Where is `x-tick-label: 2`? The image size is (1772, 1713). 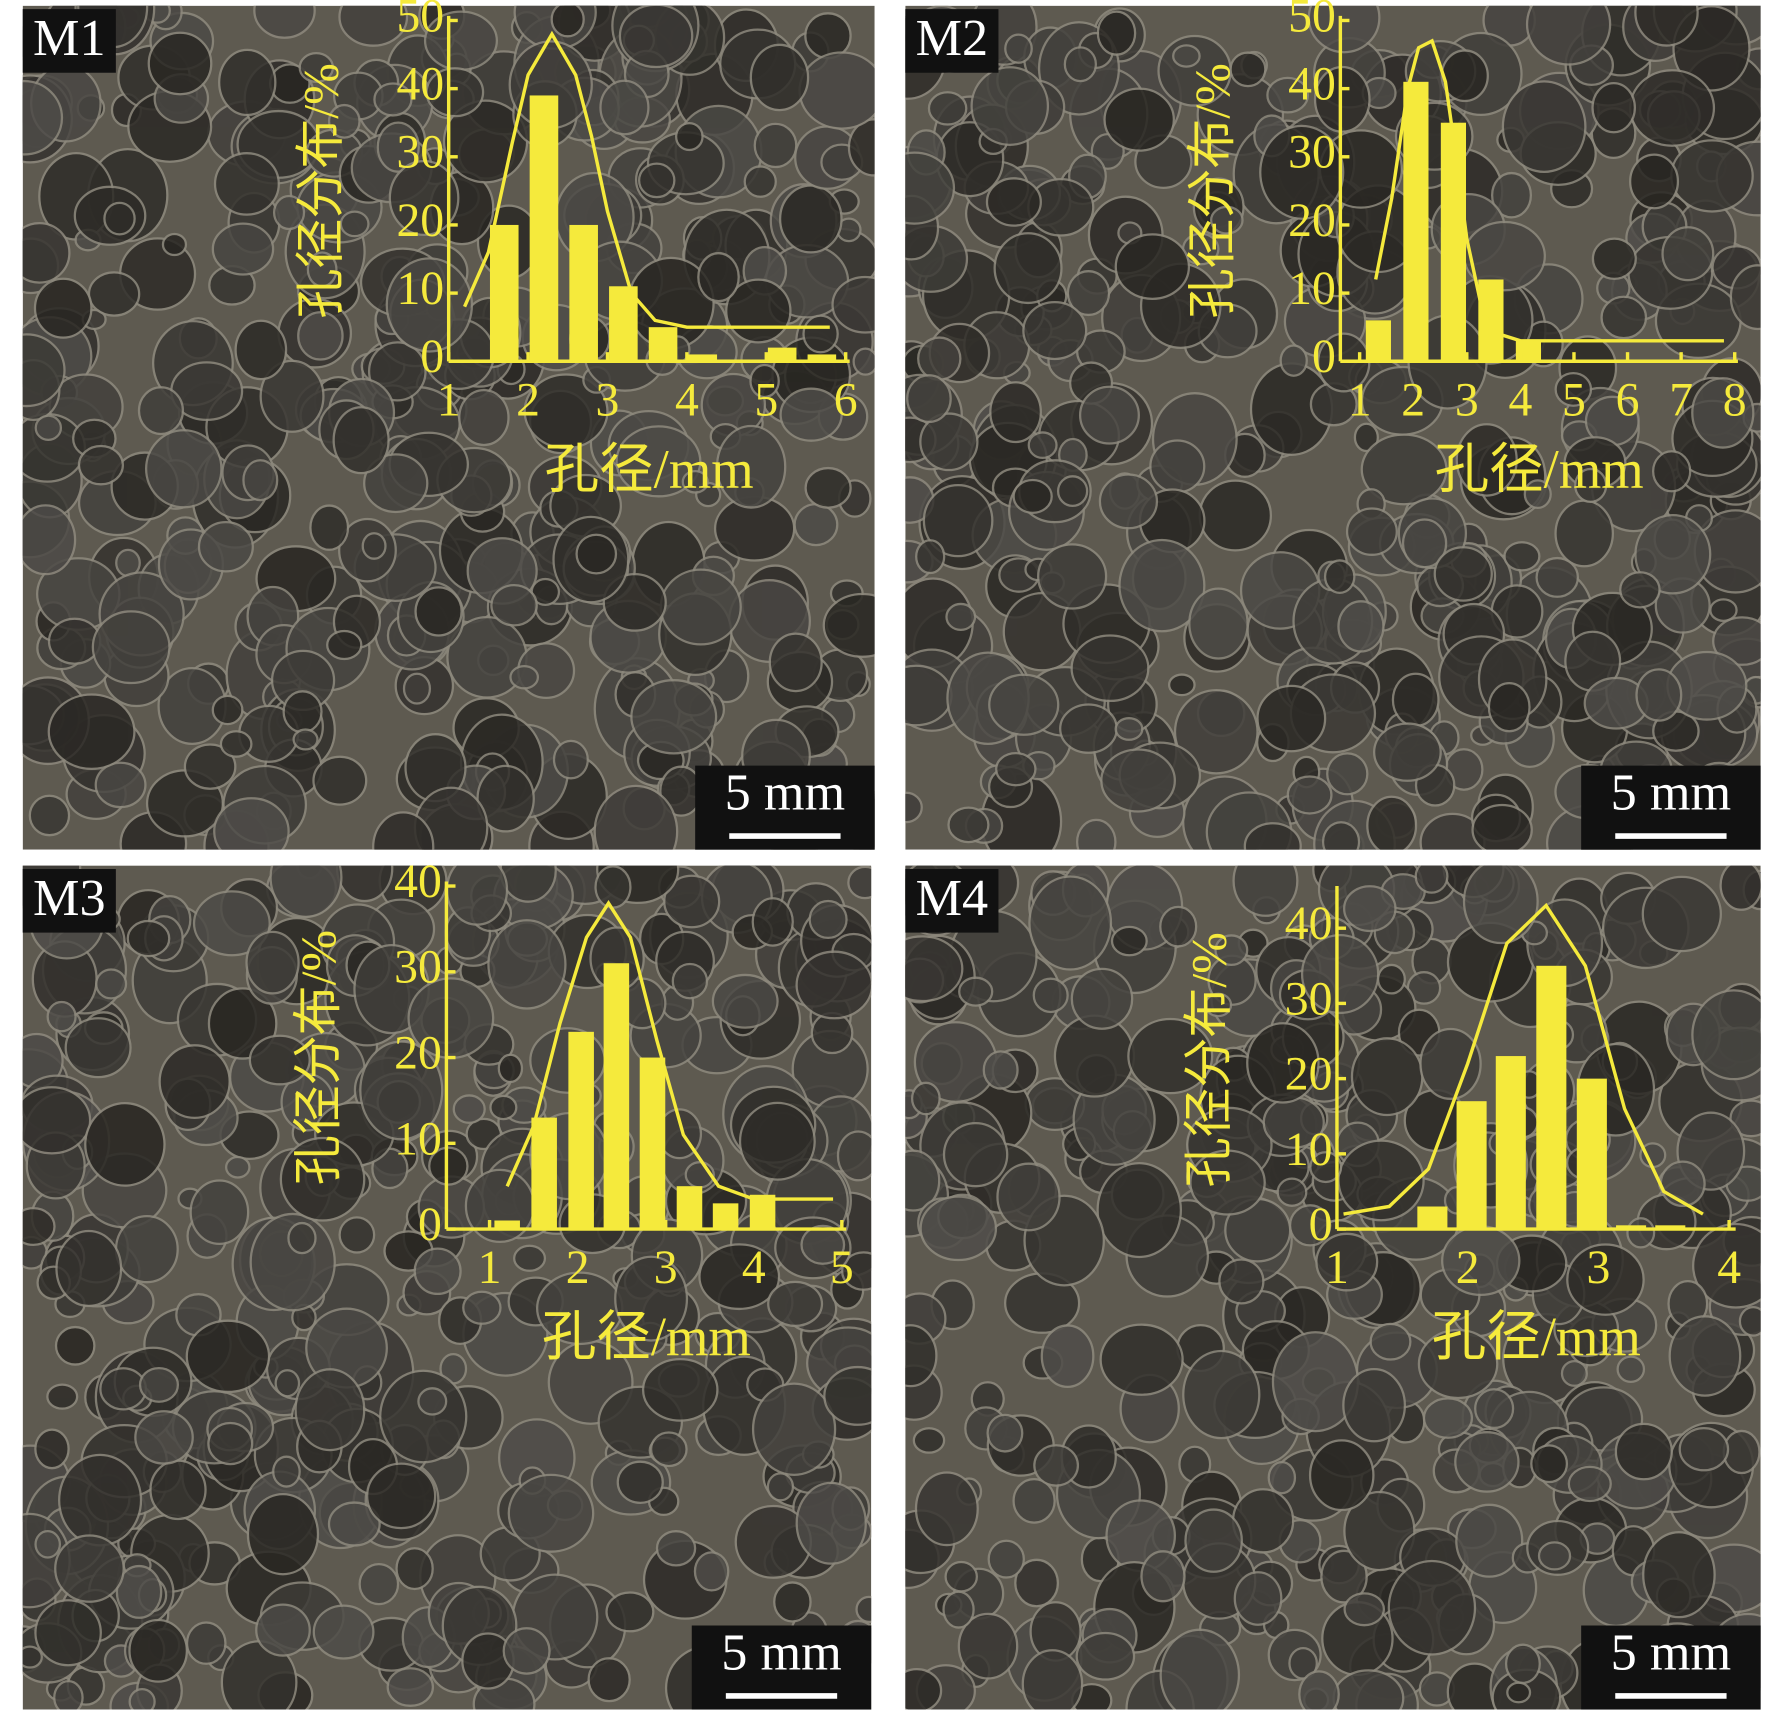
x-tick-label: 2 is located at coordinates (1413, 399).